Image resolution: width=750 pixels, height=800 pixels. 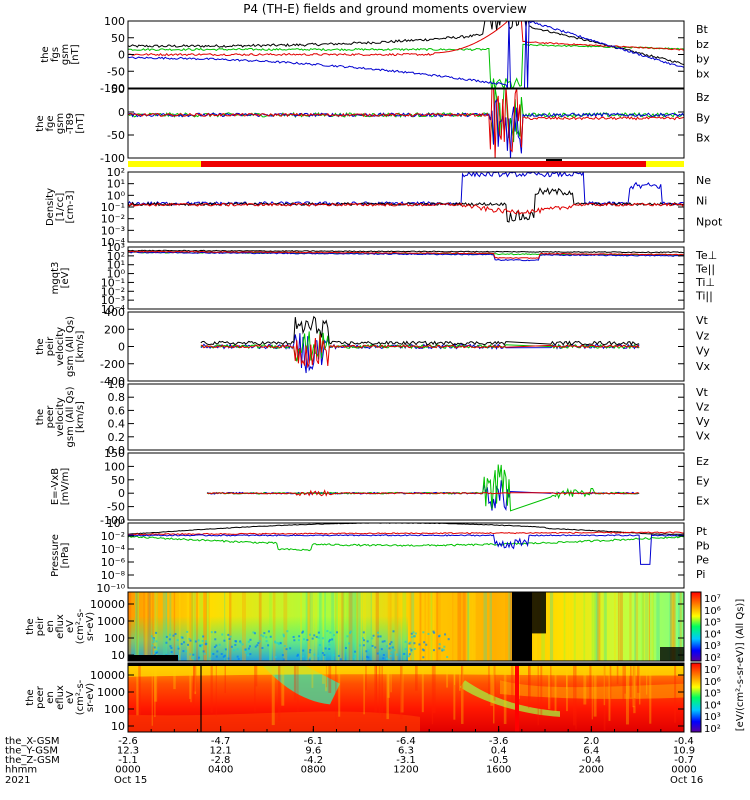 What do you see at coordinates (50, 346) in the screenshot?
I see `y-axis-label-line: peir` at bounding box center [50, 346].